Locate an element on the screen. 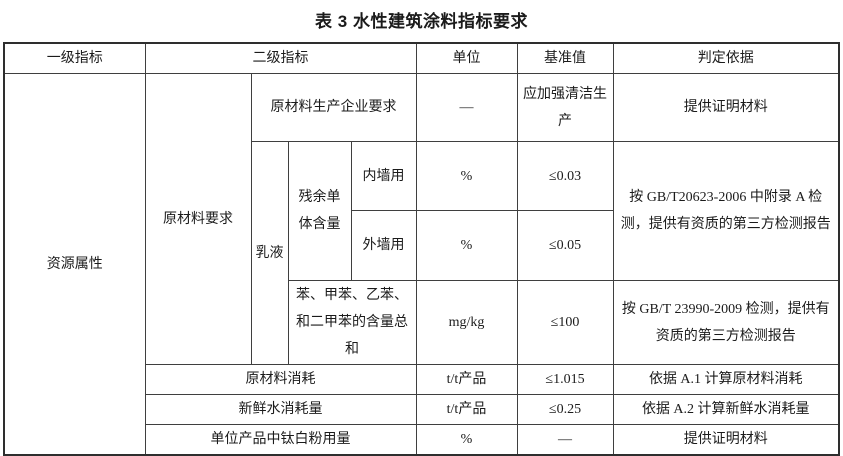 The width and height of the screenshot is (843, 456). cell-emulsion: 乳液 is located at coordinates (269, 253).